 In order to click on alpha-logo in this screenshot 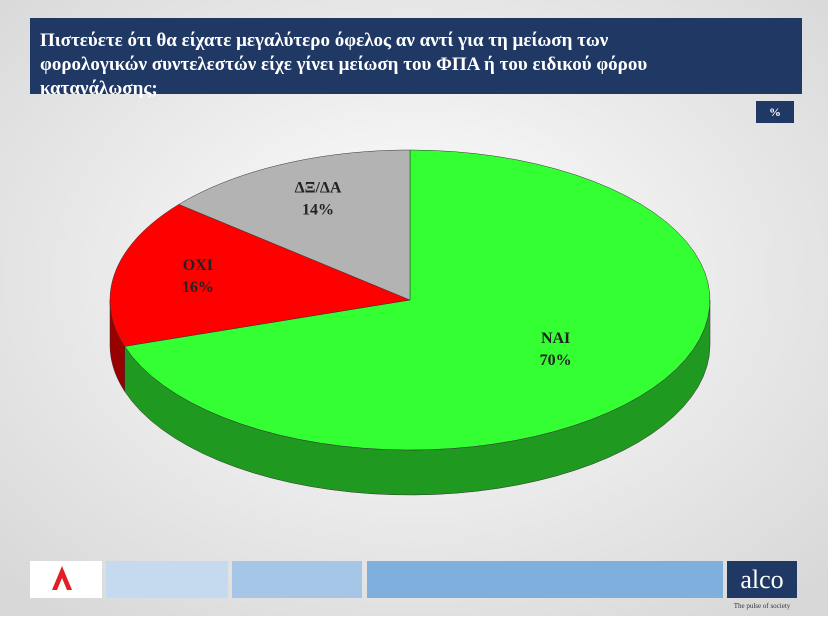, I will do `click(62, 578)`.